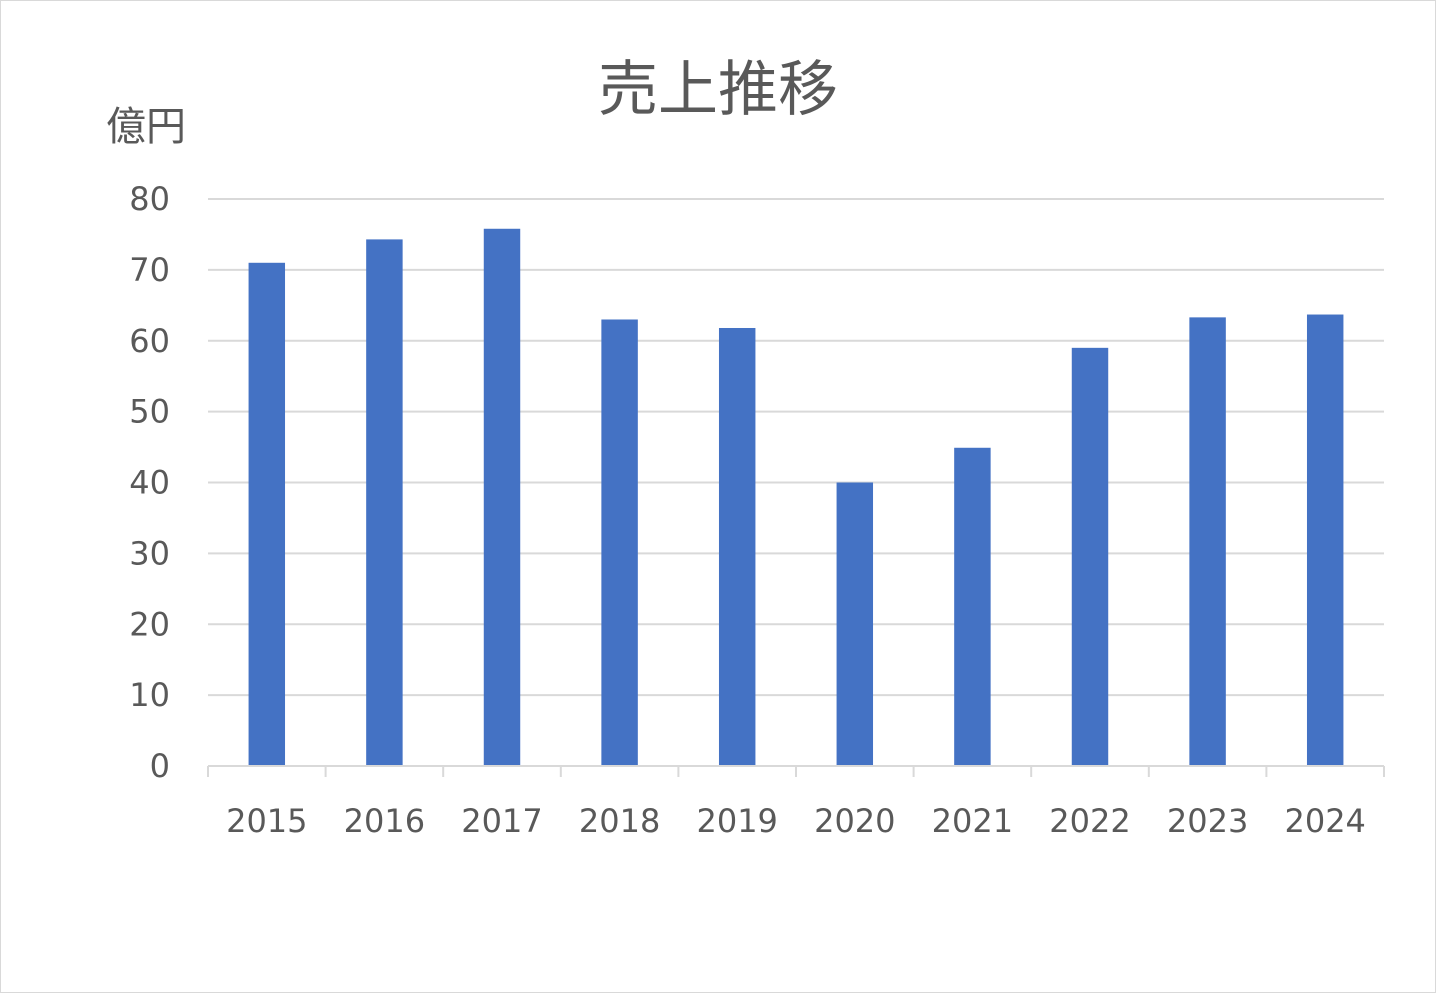 The image size is (1436, 993). I want to click on y-axis-ticks: 0 10 20 30 40 50 60 70 80, so click(149, 482).